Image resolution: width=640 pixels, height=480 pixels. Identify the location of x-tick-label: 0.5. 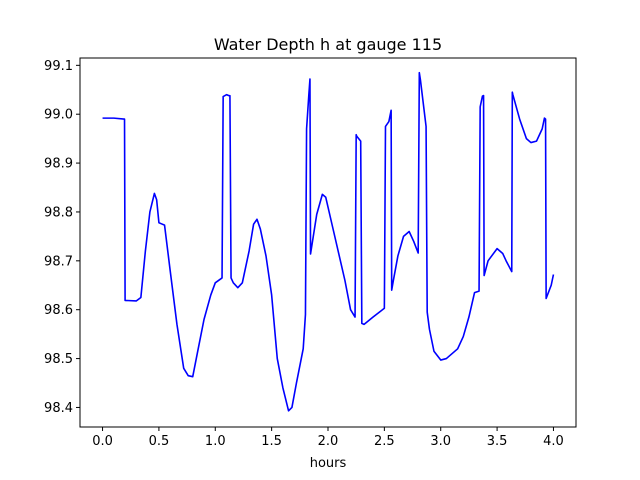
(159, 441).